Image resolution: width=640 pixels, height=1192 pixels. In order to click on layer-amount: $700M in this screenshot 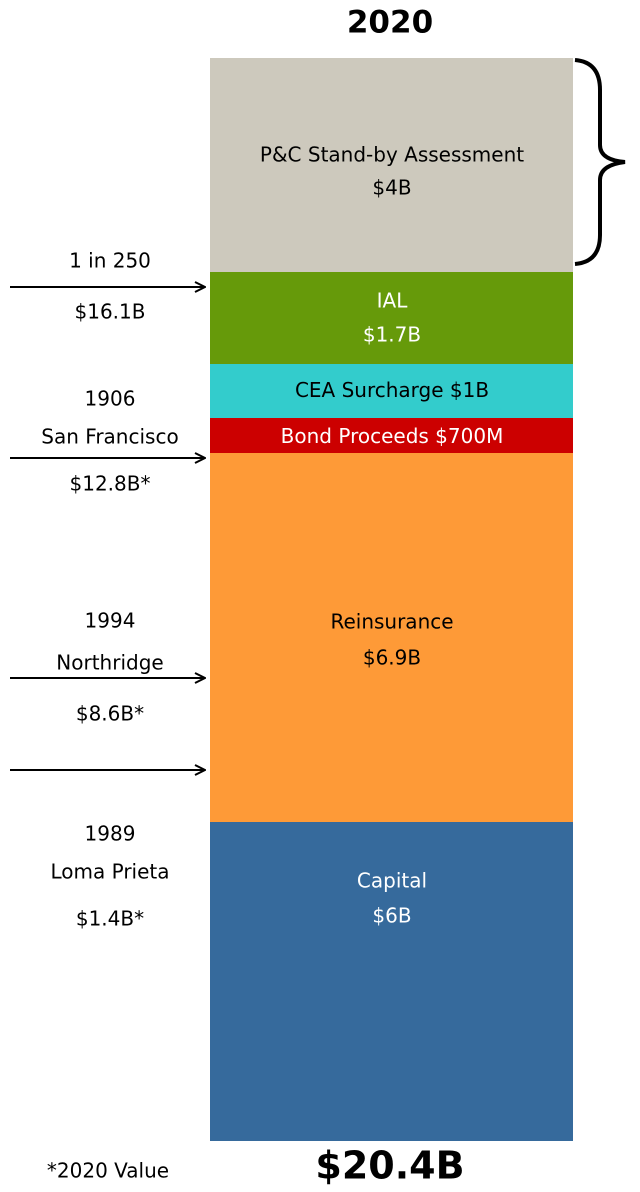, I will do `click(469, 436)`.